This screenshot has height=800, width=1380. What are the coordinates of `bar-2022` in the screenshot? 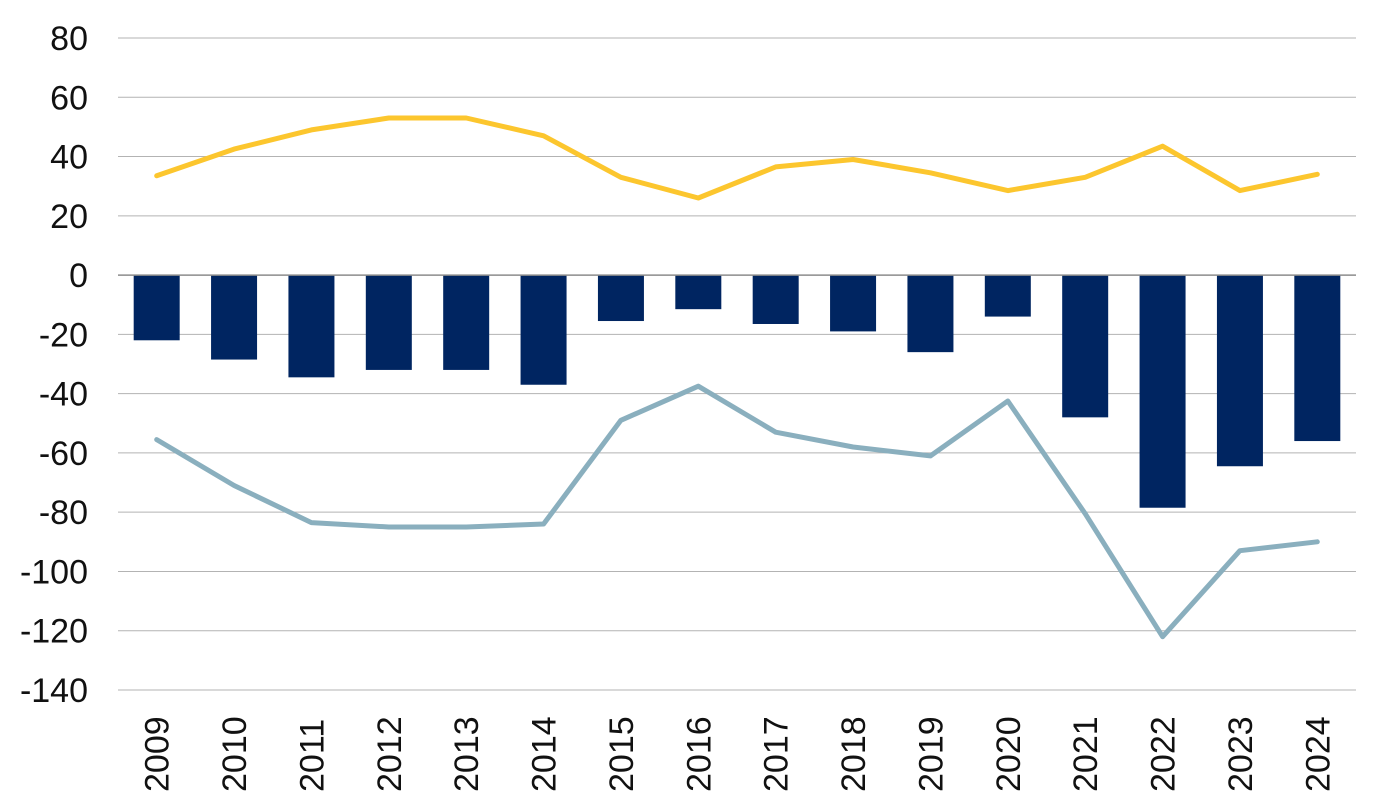 It's located at (1162, 391).